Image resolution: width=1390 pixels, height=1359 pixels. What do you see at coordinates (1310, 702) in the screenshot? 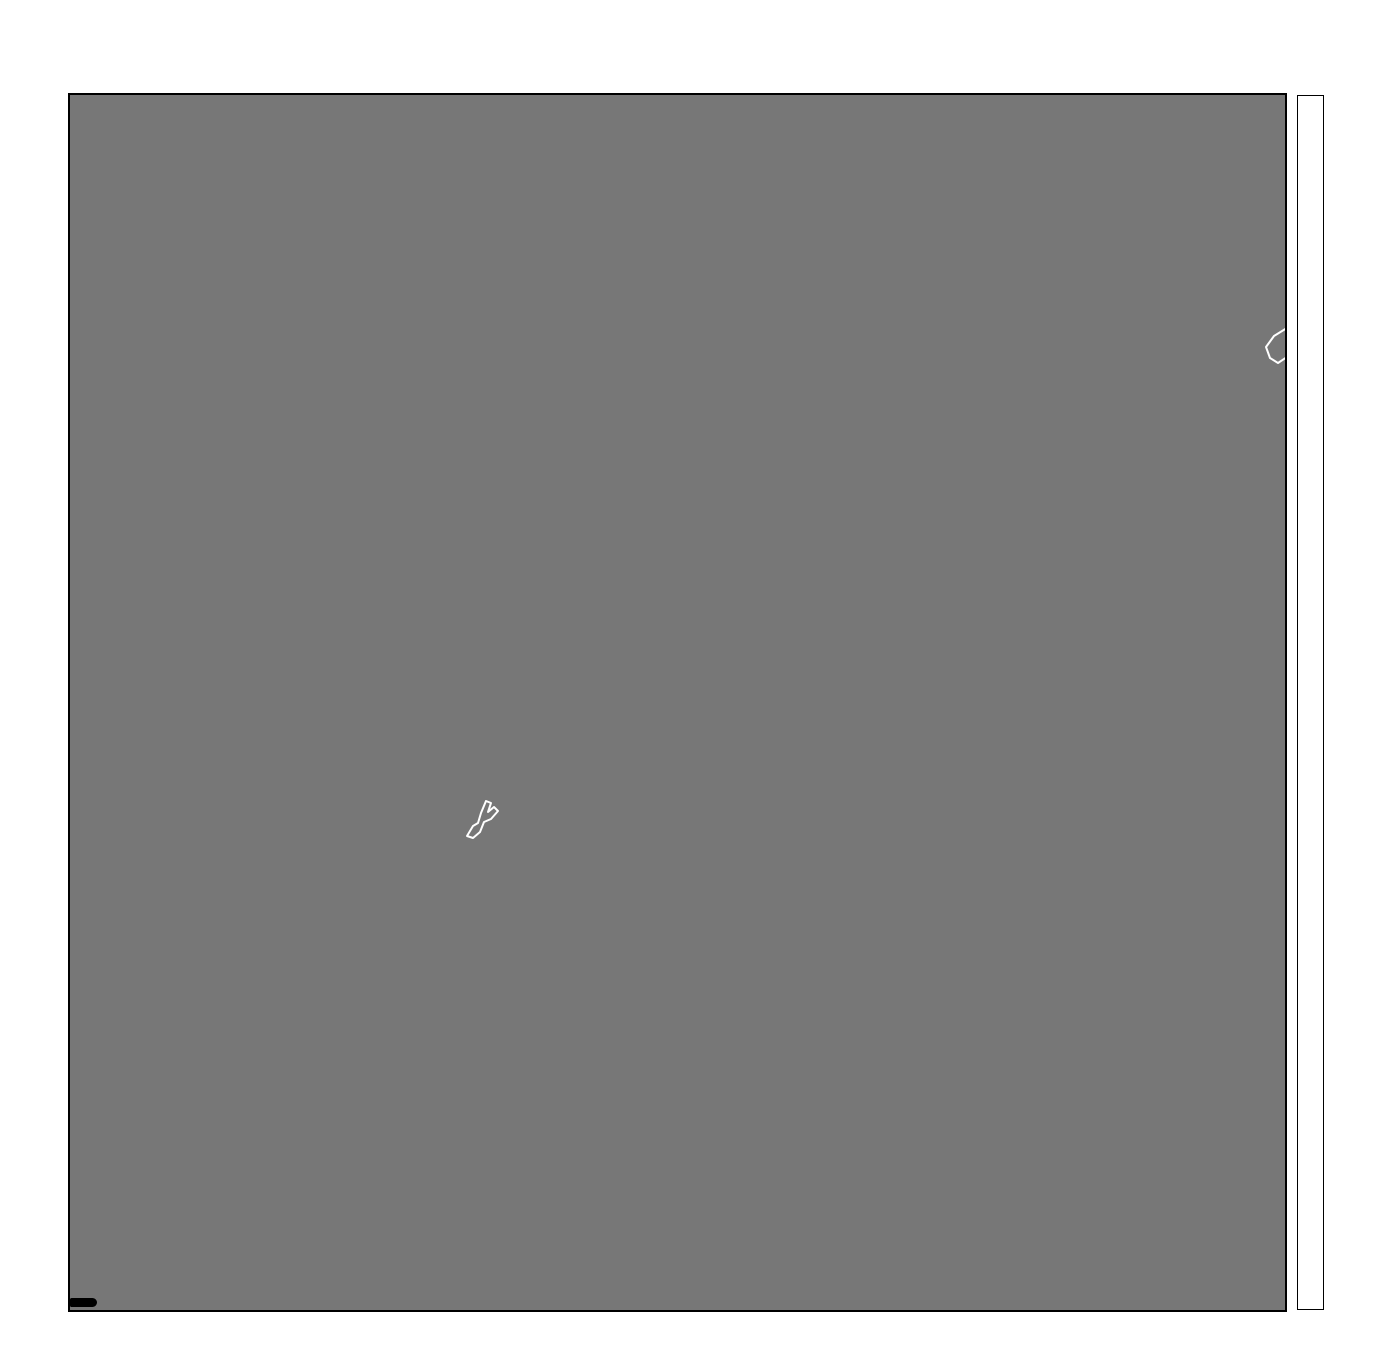
I see `colorbar-gradient` at bounding box center [1310, 702].